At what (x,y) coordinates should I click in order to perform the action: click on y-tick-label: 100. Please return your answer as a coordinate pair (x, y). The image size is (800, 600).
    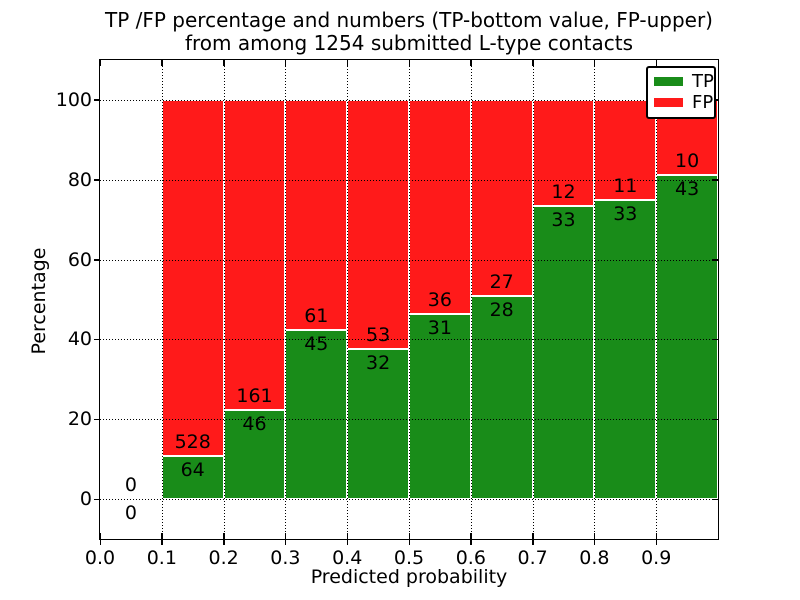
    Looking at the image, I should click on (73, 99).